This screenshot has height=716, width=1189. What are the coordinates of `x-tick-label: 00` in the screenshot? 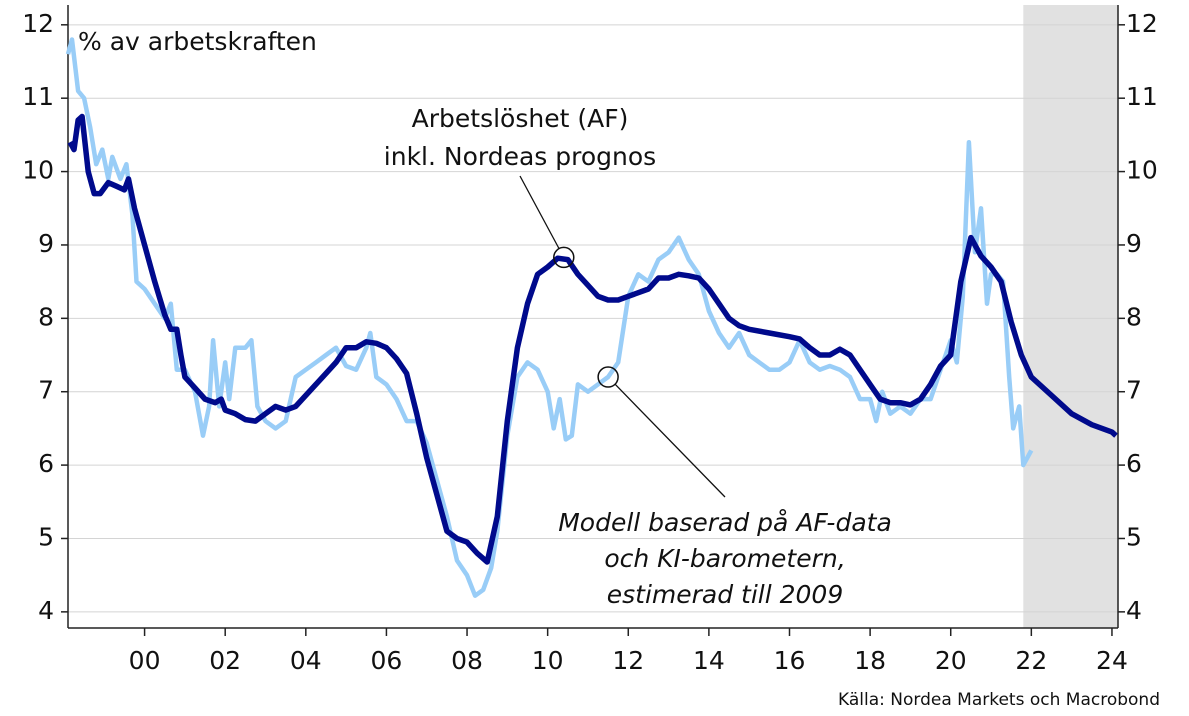 It's located at (145, 660).